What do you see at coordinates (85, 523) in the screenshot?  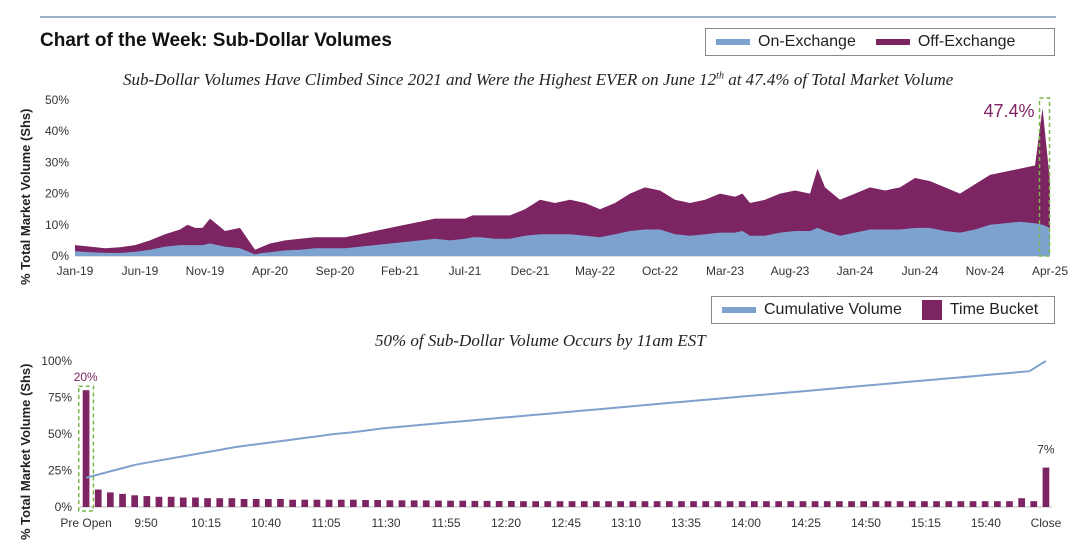 I see `chart2-x-tick: Pre Open` at bounding box center [85, 523].